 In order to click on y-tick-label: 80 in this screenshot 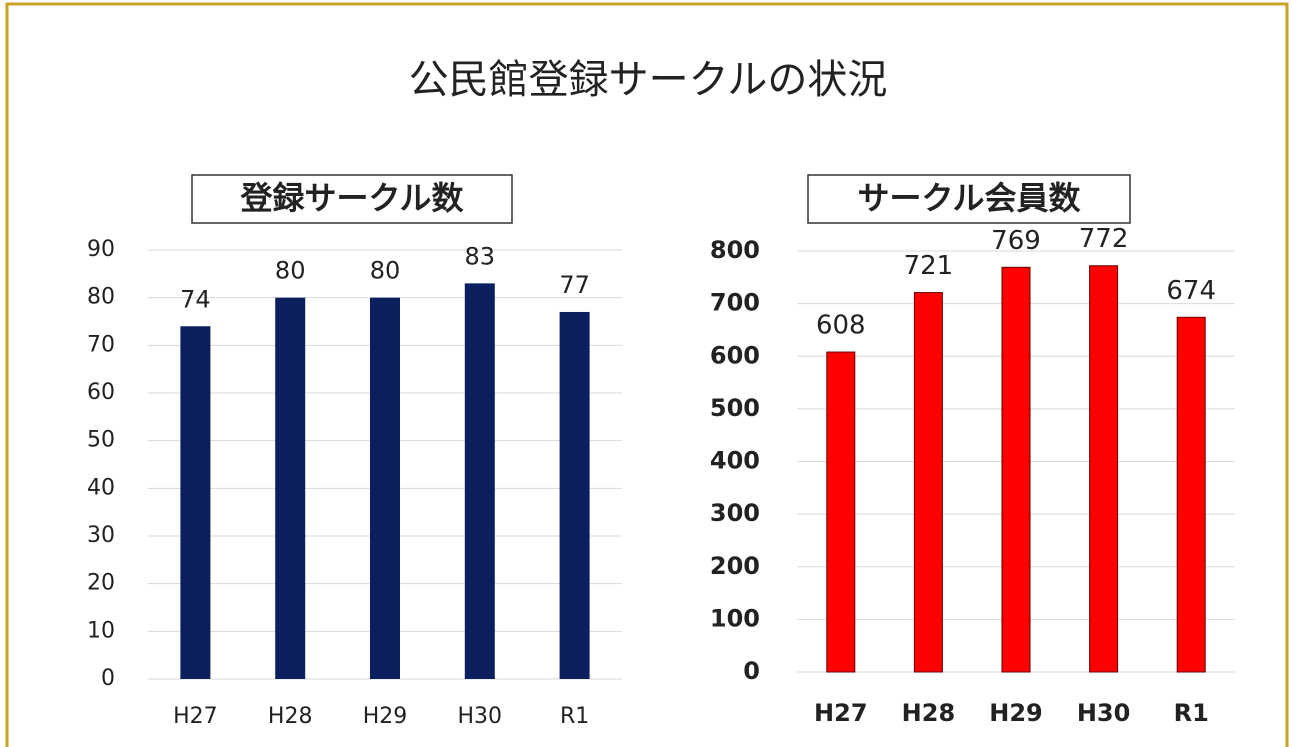, I will do `click(101, 297)`.